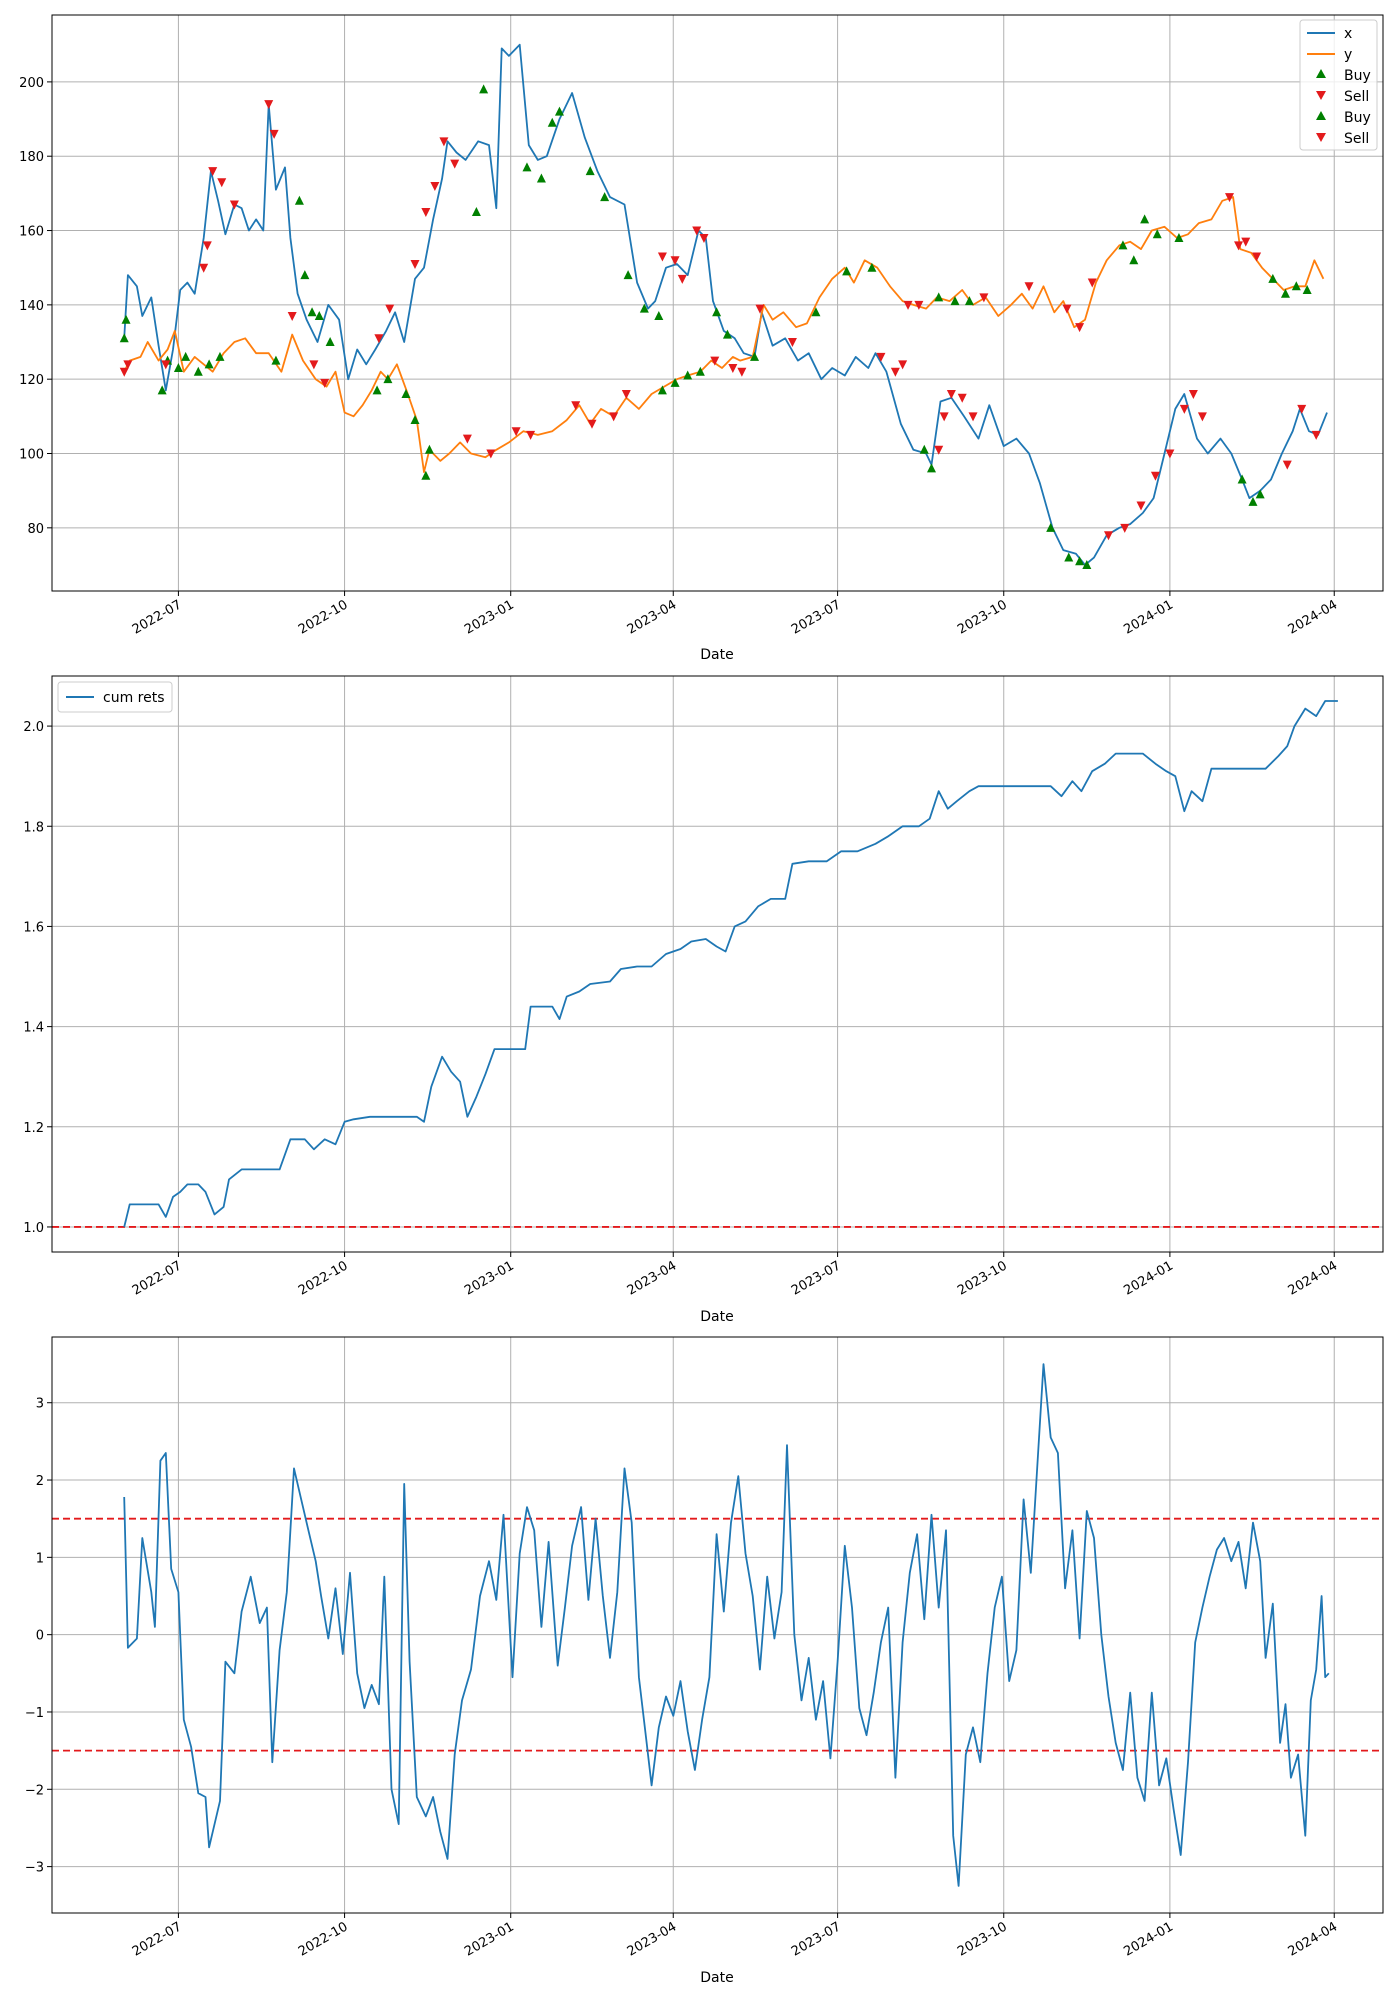 The height and width of the screenshot is (2004, 1400). Describe the element at coordinates (40, 1636) in the screenshot. I see `z-y-tick-label: 0` at that location.